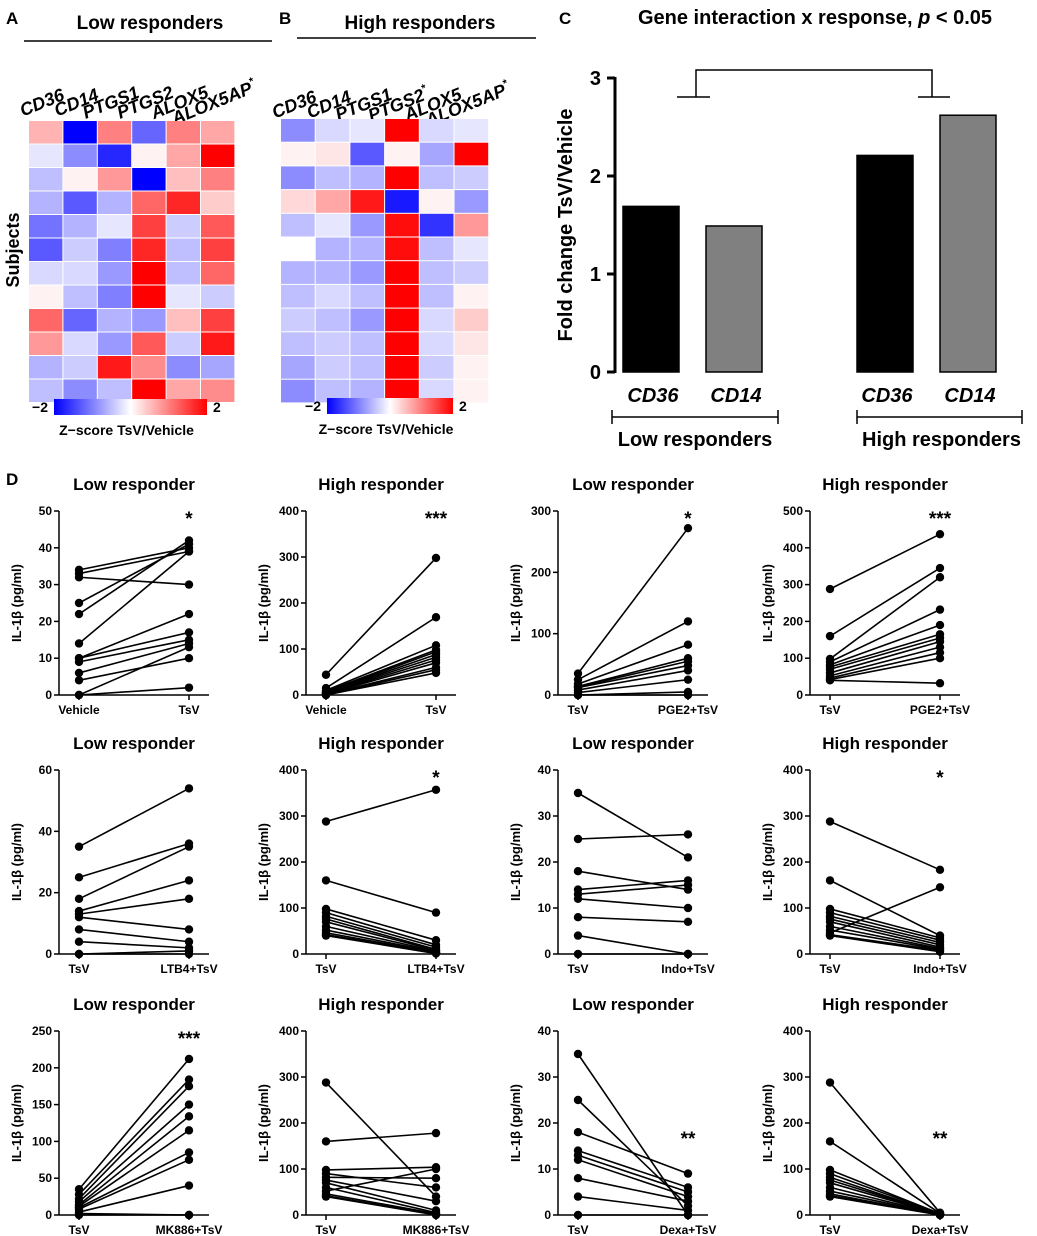 The height and width of the screenshot is (1236, 1037). I want to click on panel-letter-b: B, so click(285, 18).